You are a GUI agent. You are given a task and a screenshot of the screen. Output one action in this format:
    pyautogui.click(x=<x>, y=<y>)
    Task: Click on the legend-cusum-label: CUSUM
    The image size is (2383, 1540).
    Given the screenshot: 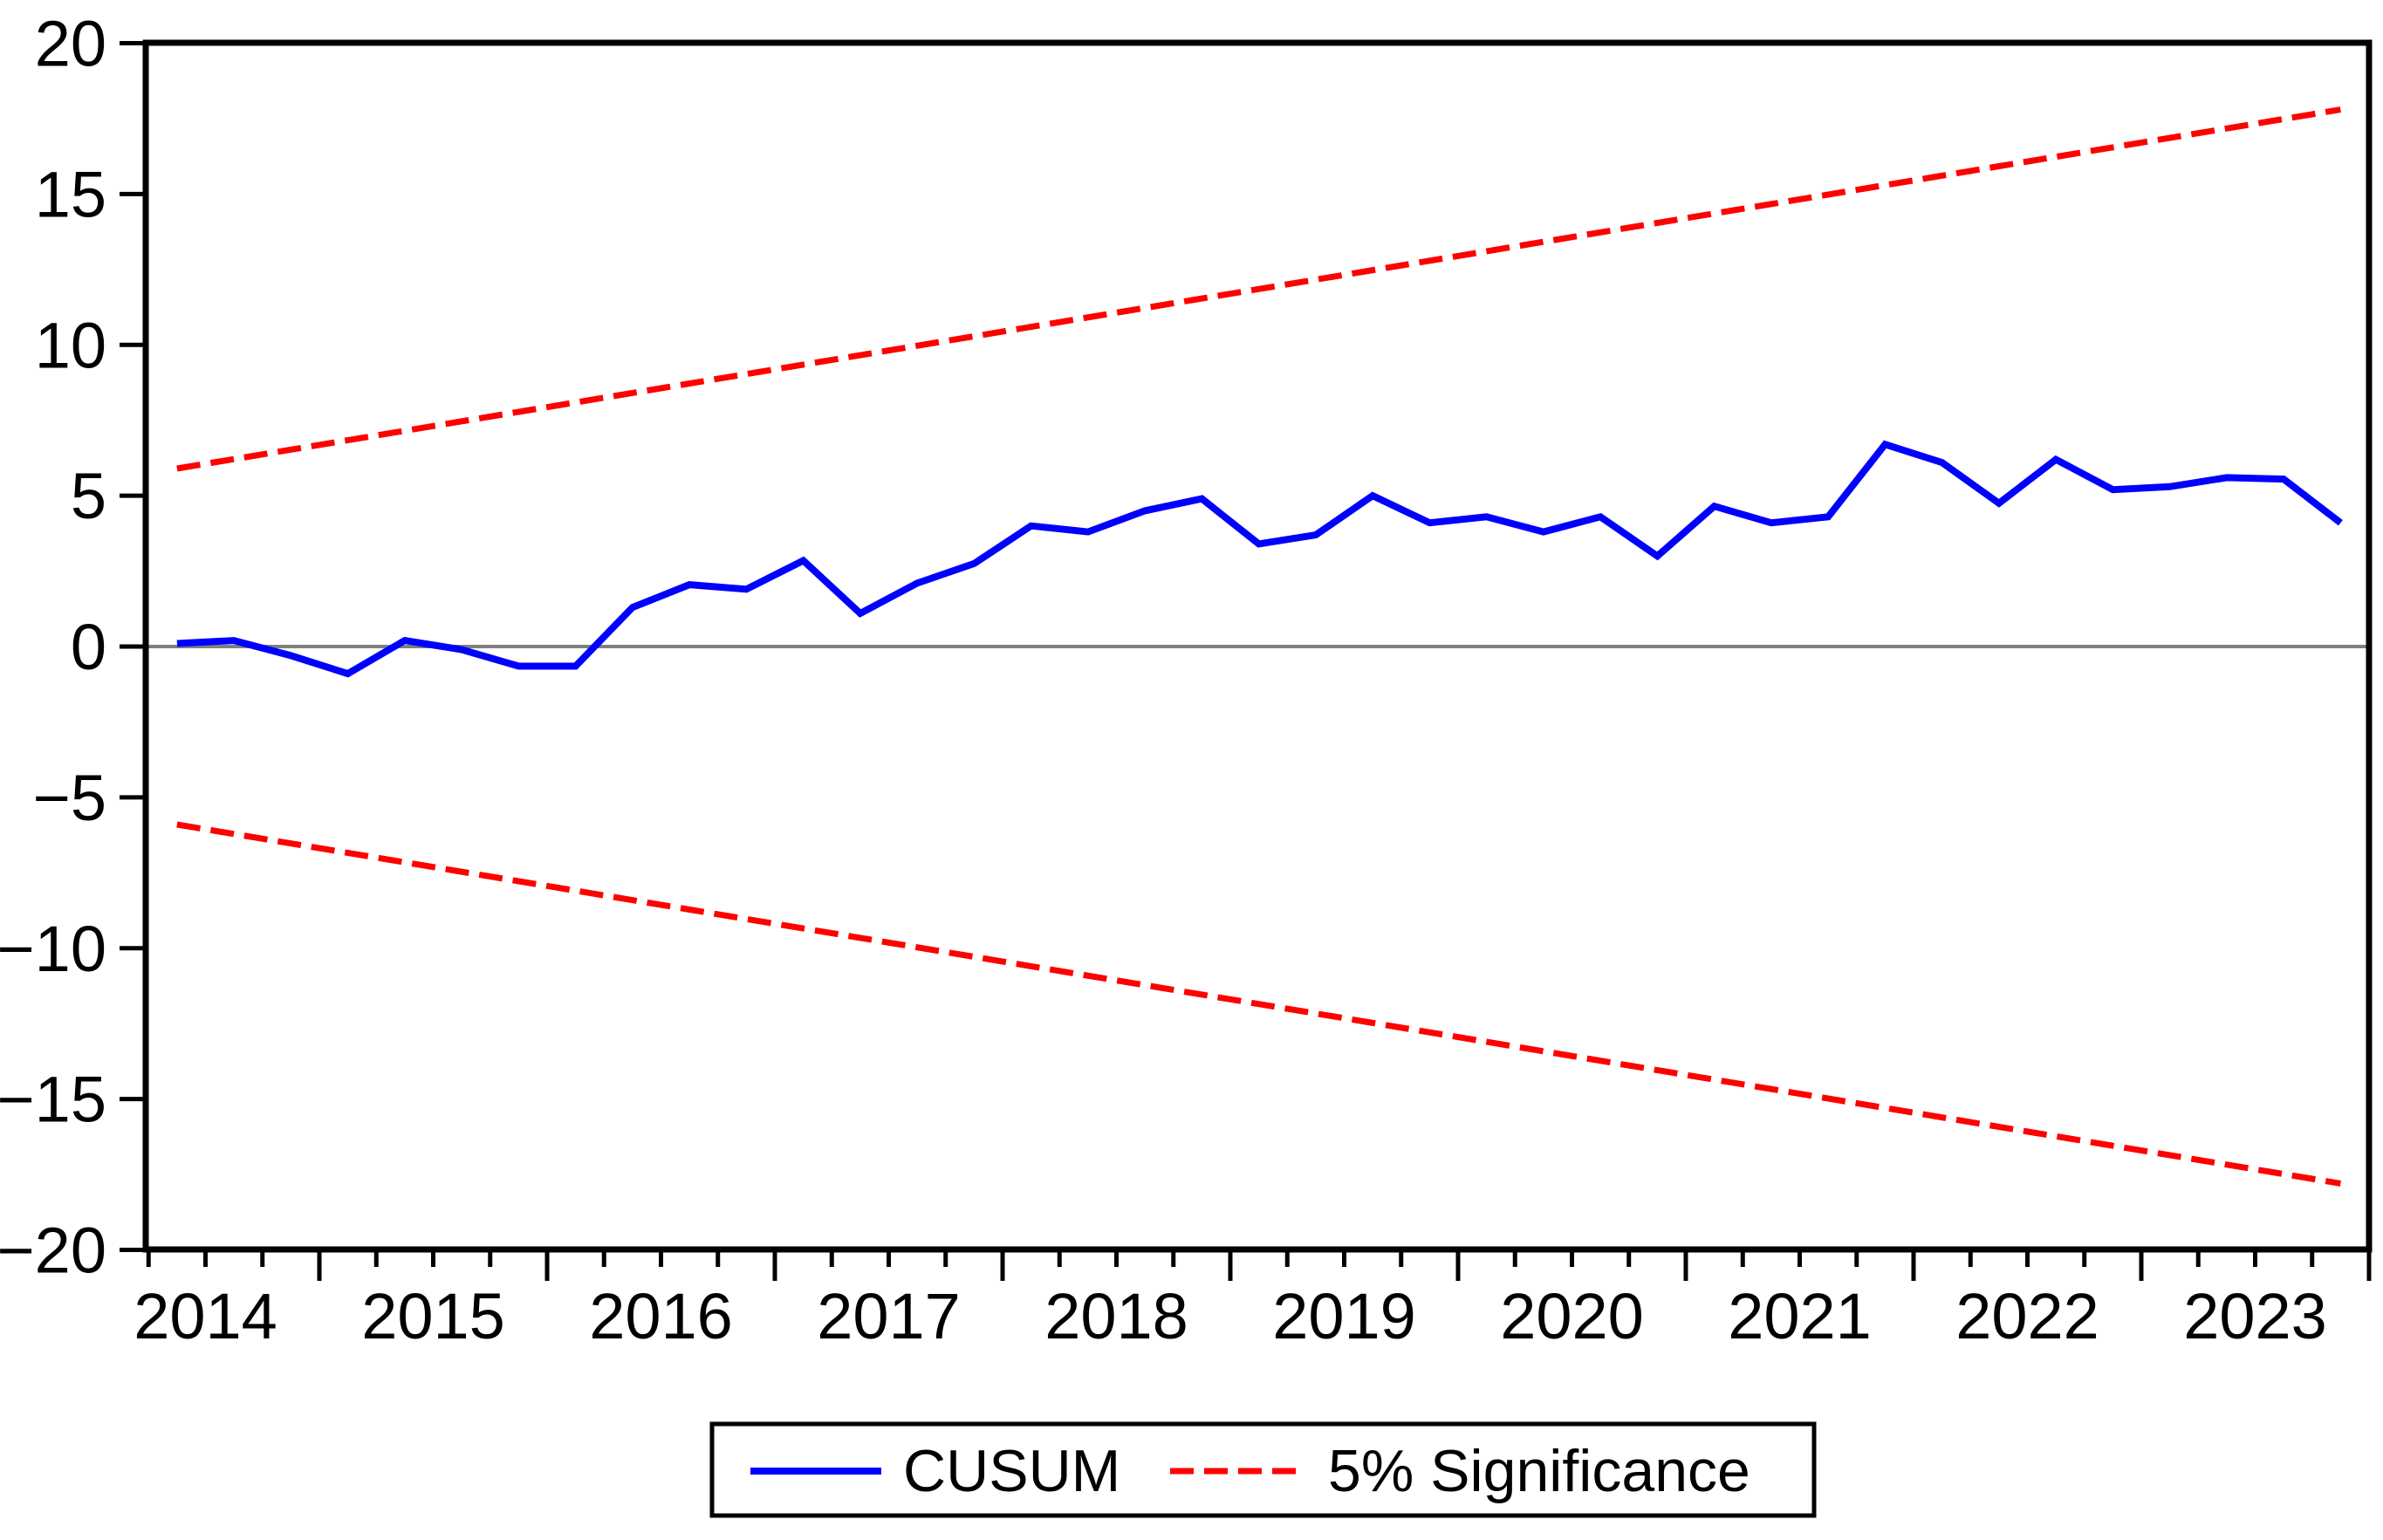 What is the action you would take?
    pyautogui.click(x=1011, y=1471)
    